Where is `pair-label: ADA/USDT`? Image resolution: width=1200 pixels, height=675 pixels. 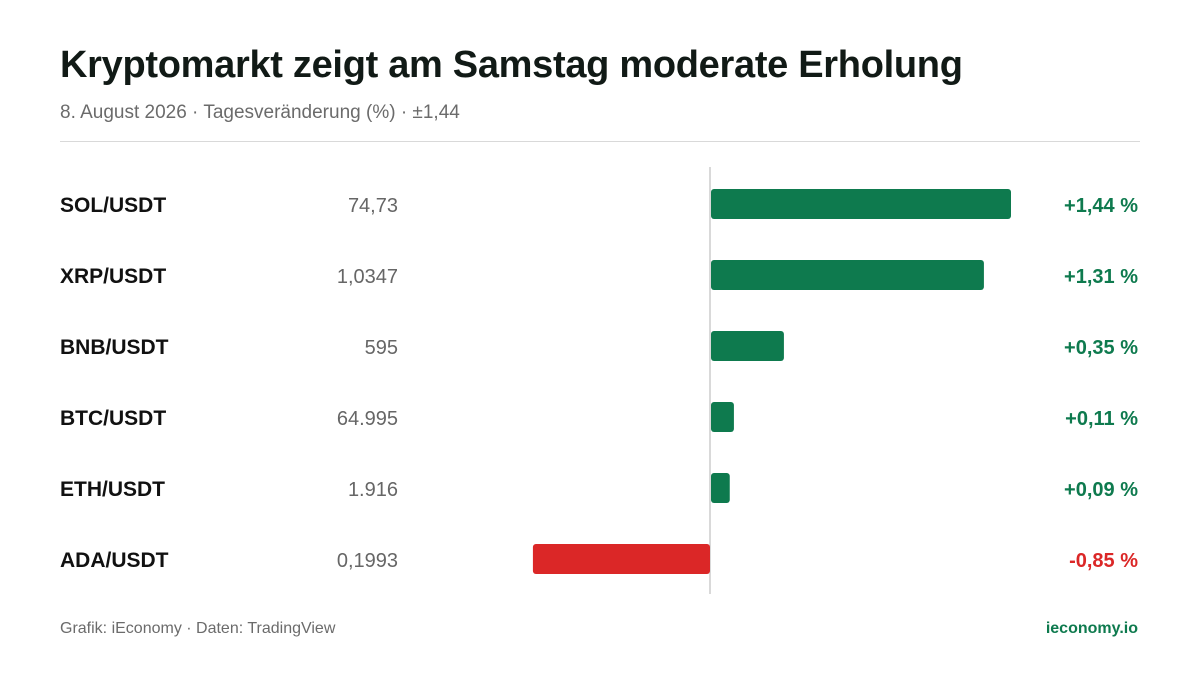
pair-label: ADA/USDT is located at coordinates (114, 560).